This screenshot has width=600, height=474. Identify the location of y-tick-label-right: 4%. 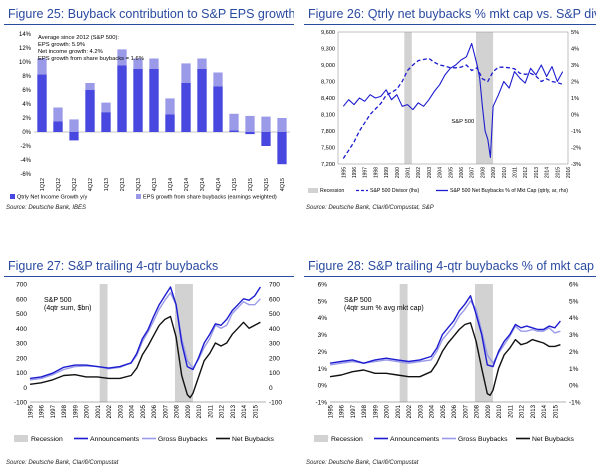
(575, 50).